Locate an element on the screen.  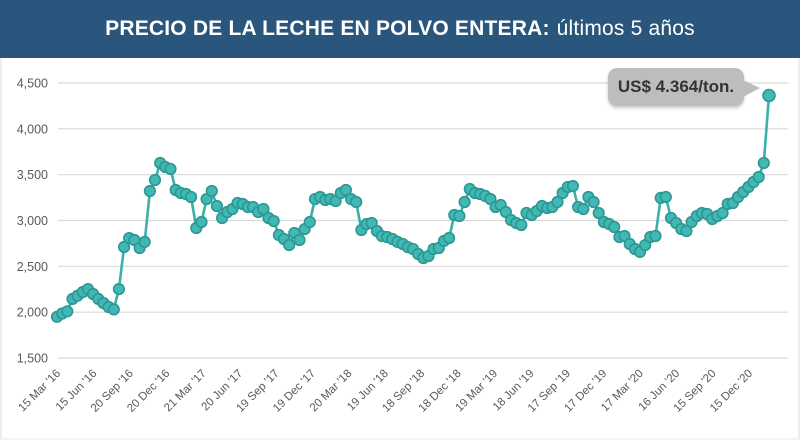
last-data-point is located at coordinates (769, 95).